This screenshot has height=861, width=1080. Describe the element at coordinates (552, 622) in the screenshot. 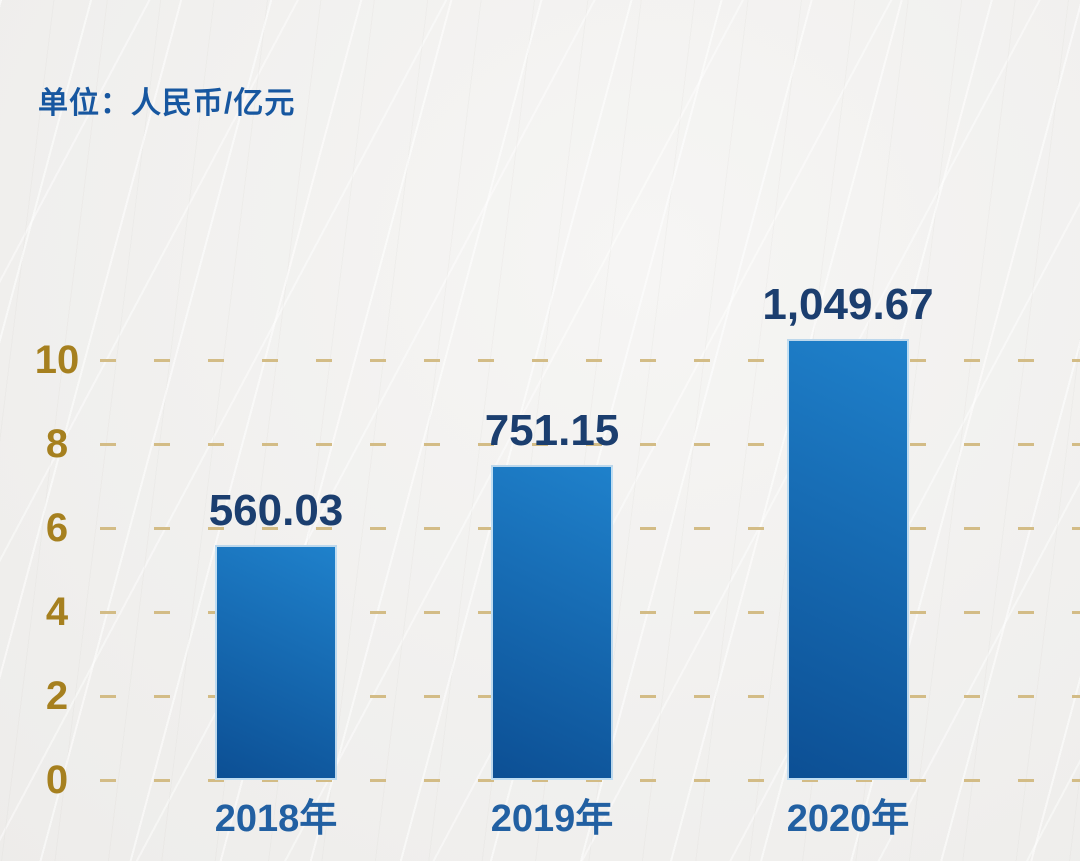

I see `bar-2019年` at that location.